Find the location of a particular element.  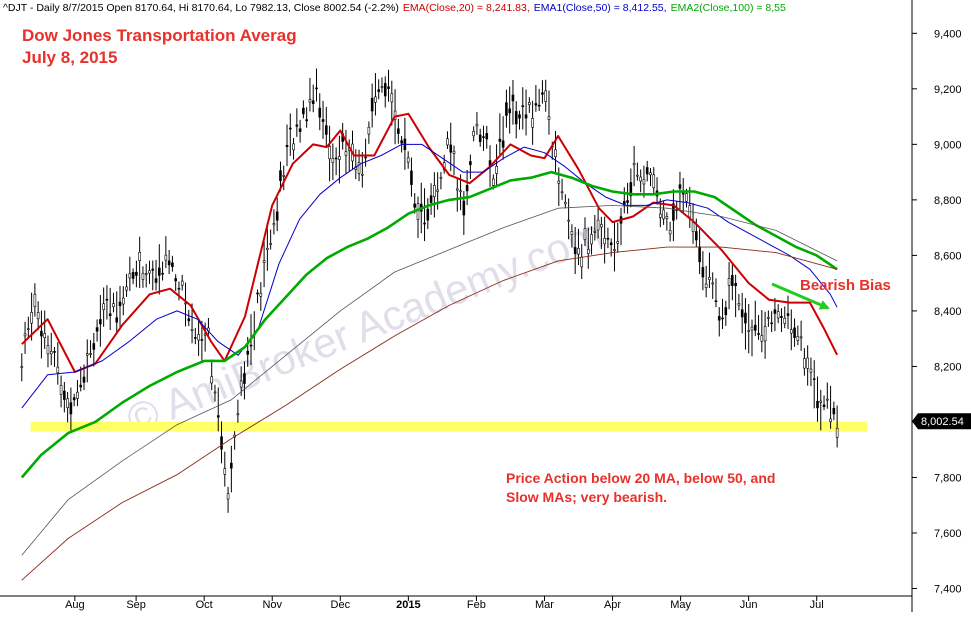

header-ema100: EMA2(Close,100) = 8,55 is located at coordinates (728, 8).